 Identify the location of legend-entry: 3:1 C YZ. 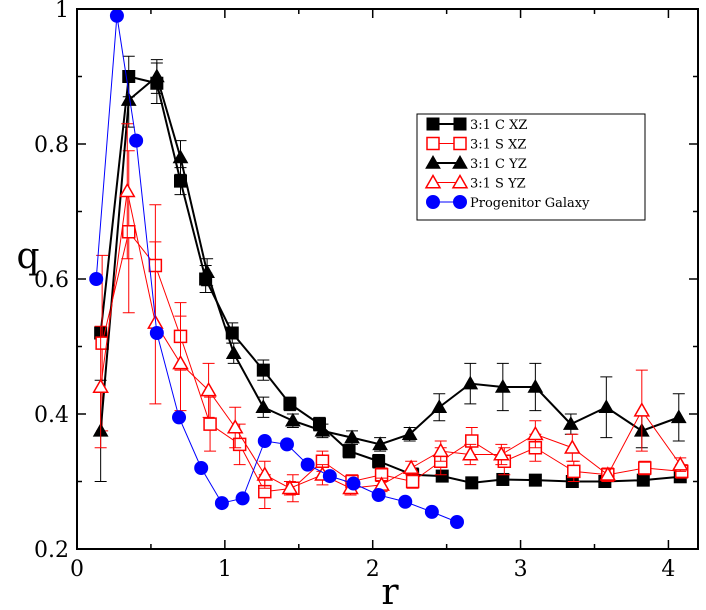
(476, 163).